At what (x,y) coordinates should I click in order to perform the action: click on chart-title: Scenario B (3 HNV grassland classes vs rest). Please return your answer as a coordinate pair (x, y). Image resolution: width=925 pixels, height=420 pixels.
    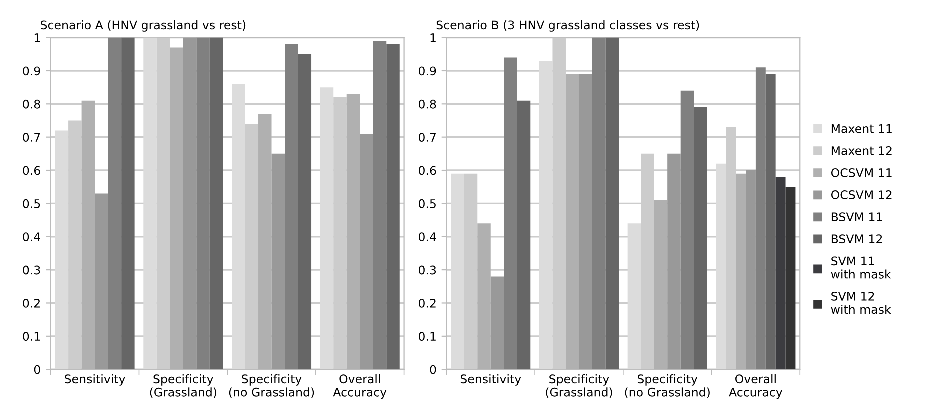
    Looking at the image, I should click on (568, 26).